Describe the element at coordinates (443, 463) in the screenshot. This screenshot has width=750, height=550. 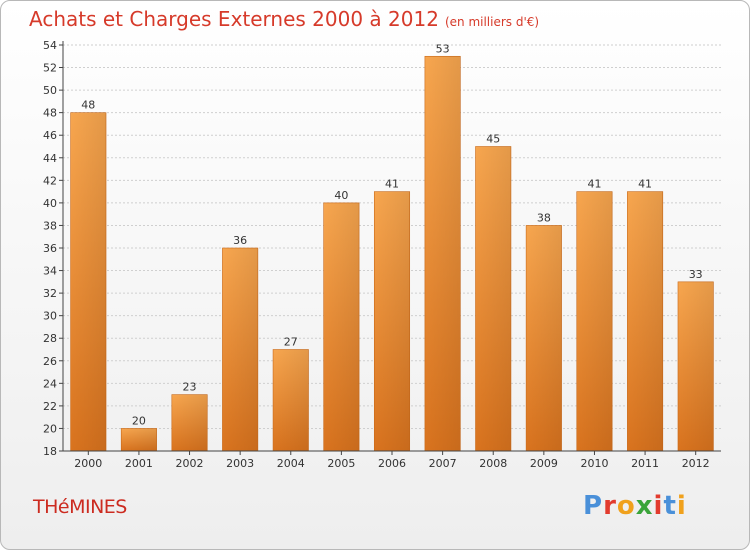
I see `x-tick-label: 2007` at that location.